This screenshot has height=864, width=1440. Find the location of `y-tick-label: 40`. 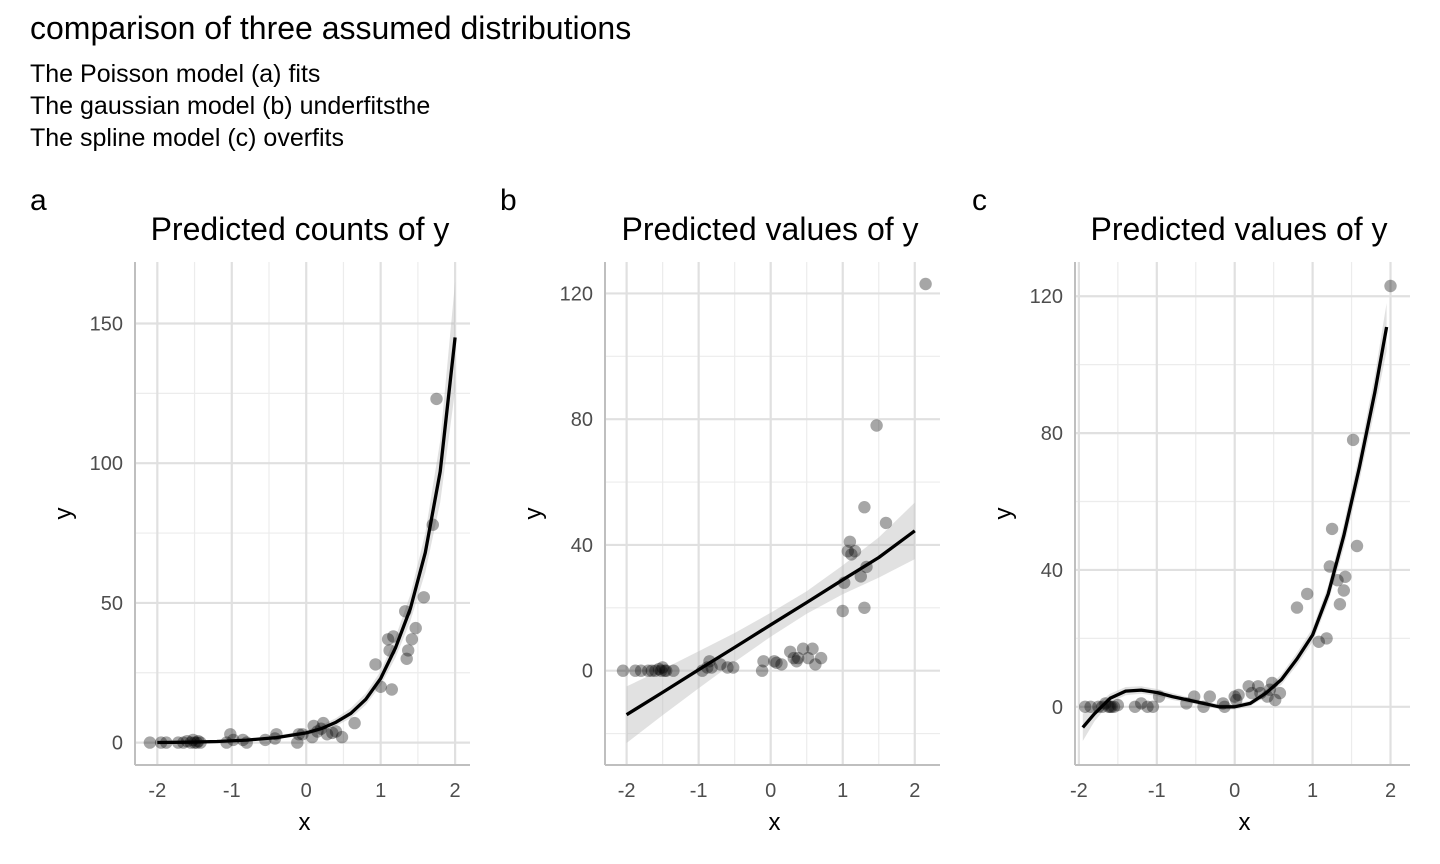

y-tick-label: 40 is located at coordinates (1052, 571).